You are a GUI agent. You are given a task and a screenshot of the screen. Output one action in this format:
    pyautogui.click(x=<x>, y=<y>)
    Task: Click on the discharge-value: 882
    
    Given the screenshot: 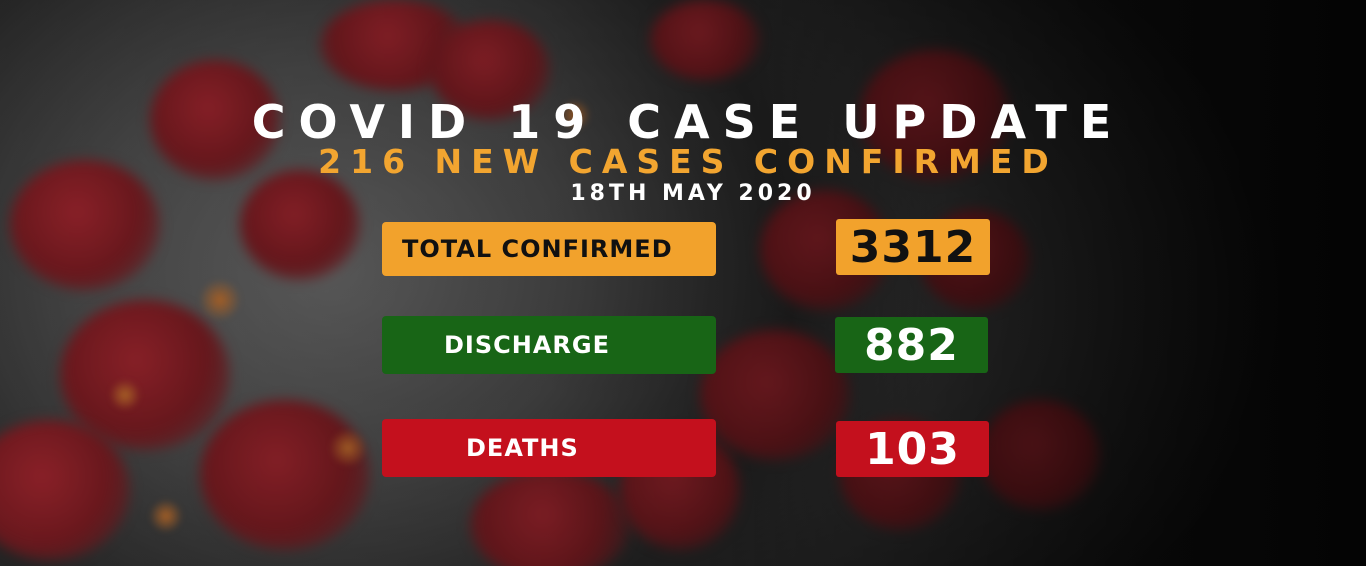 What is the action you would take?
    pyautogui.click(x=911, y=345)
    